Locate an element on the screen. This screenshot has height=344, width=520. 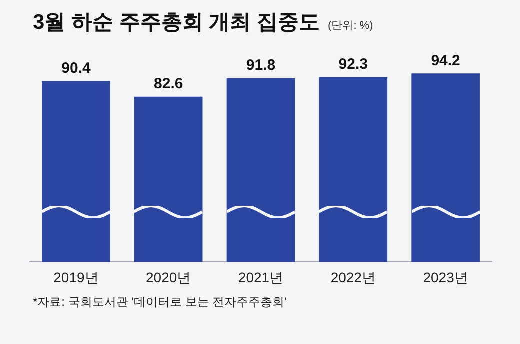
x-tick-label: 2023년 is located at coordinates (445, 277).